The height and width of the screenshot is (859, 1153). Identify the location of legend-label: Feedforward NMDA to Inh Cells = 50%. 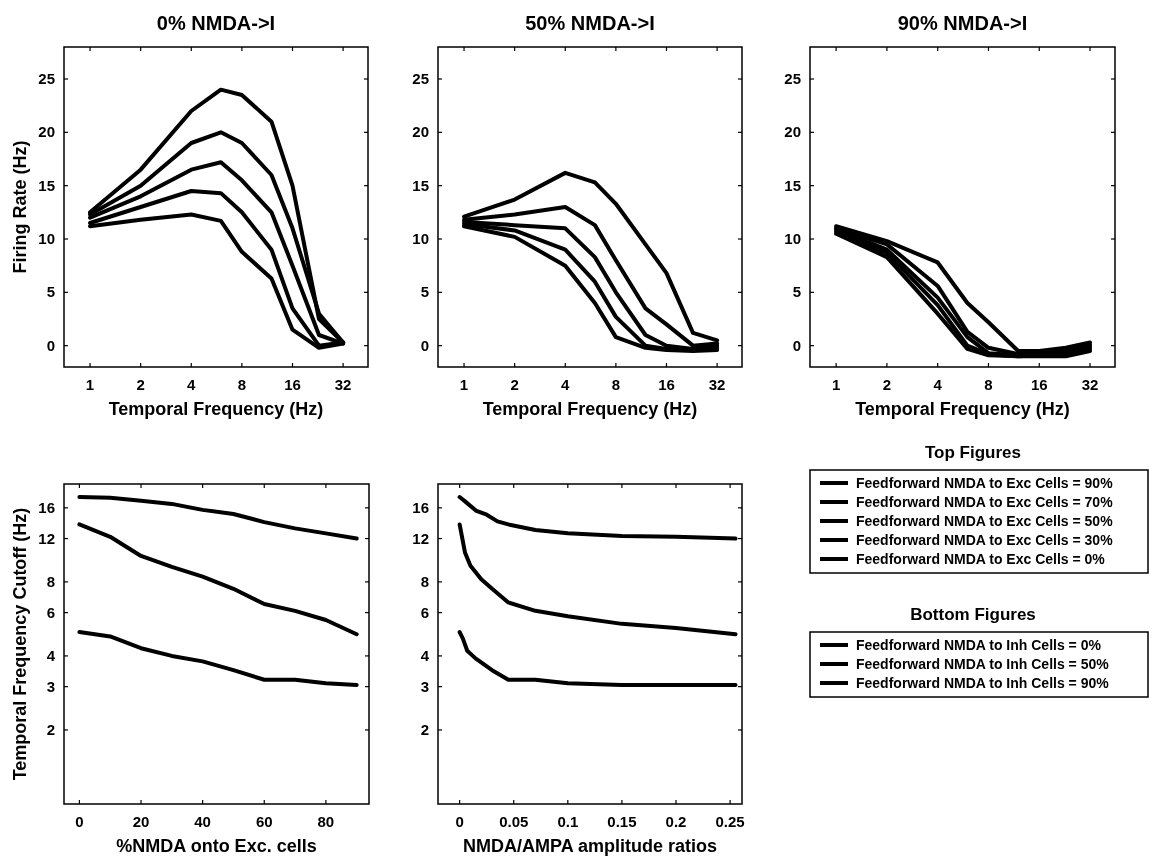
(983, 664).